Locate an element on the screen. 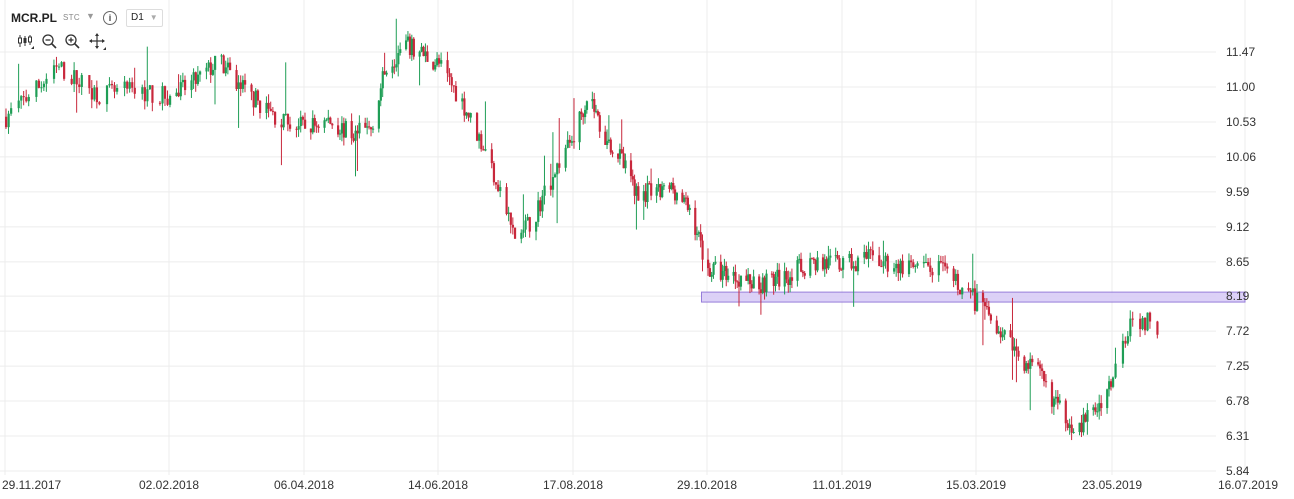  info-icon: i is located at coordinates (110, 18).